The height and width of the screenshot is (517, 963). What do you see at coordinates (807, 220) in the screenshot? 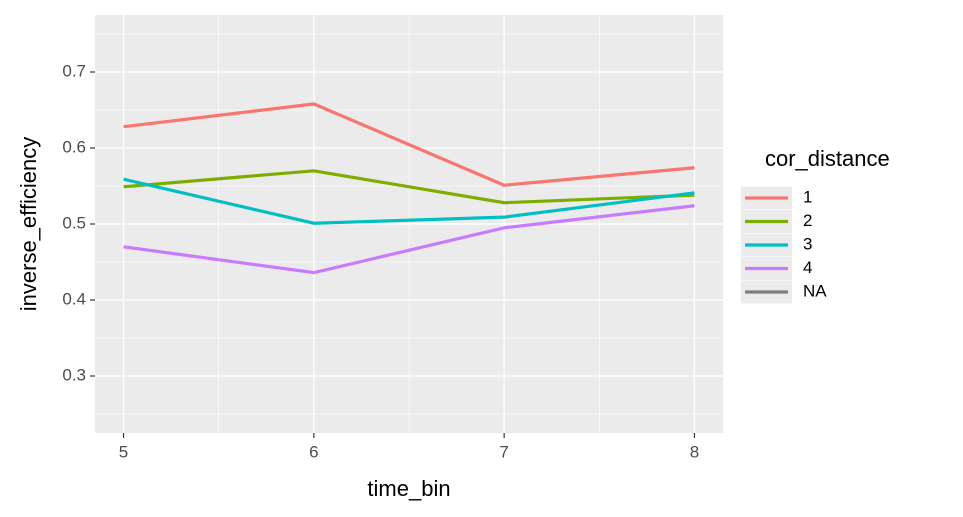
I see `legend-label: 2` at bounding box center [807, 220].